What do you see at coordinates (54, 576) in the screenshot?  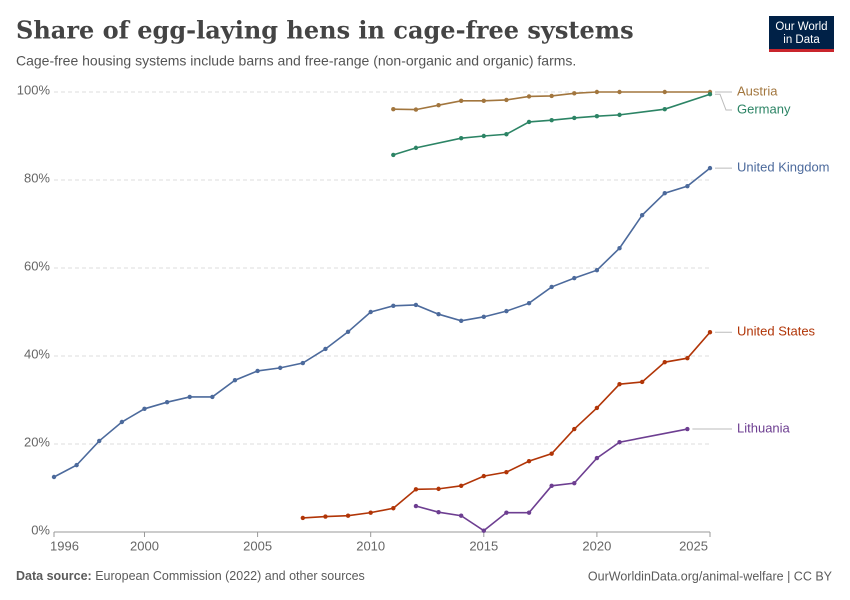 I see `source-label: Data source:` at bounding box center [54, 576].